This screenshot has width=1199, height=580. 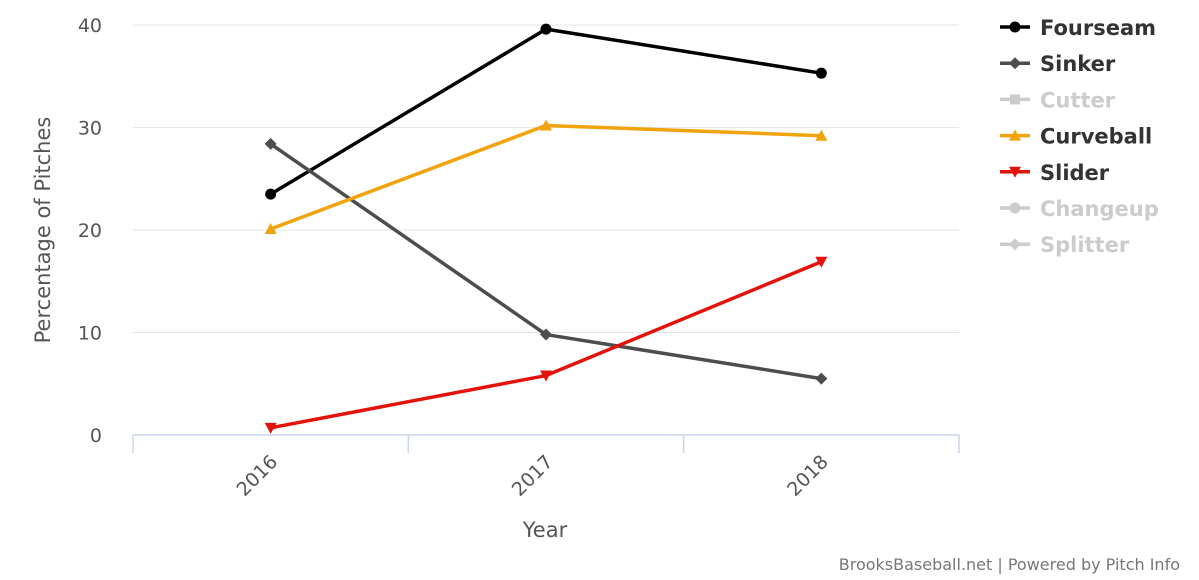 I want to click on y-tick-label: 0, so click(x=96, y=436).